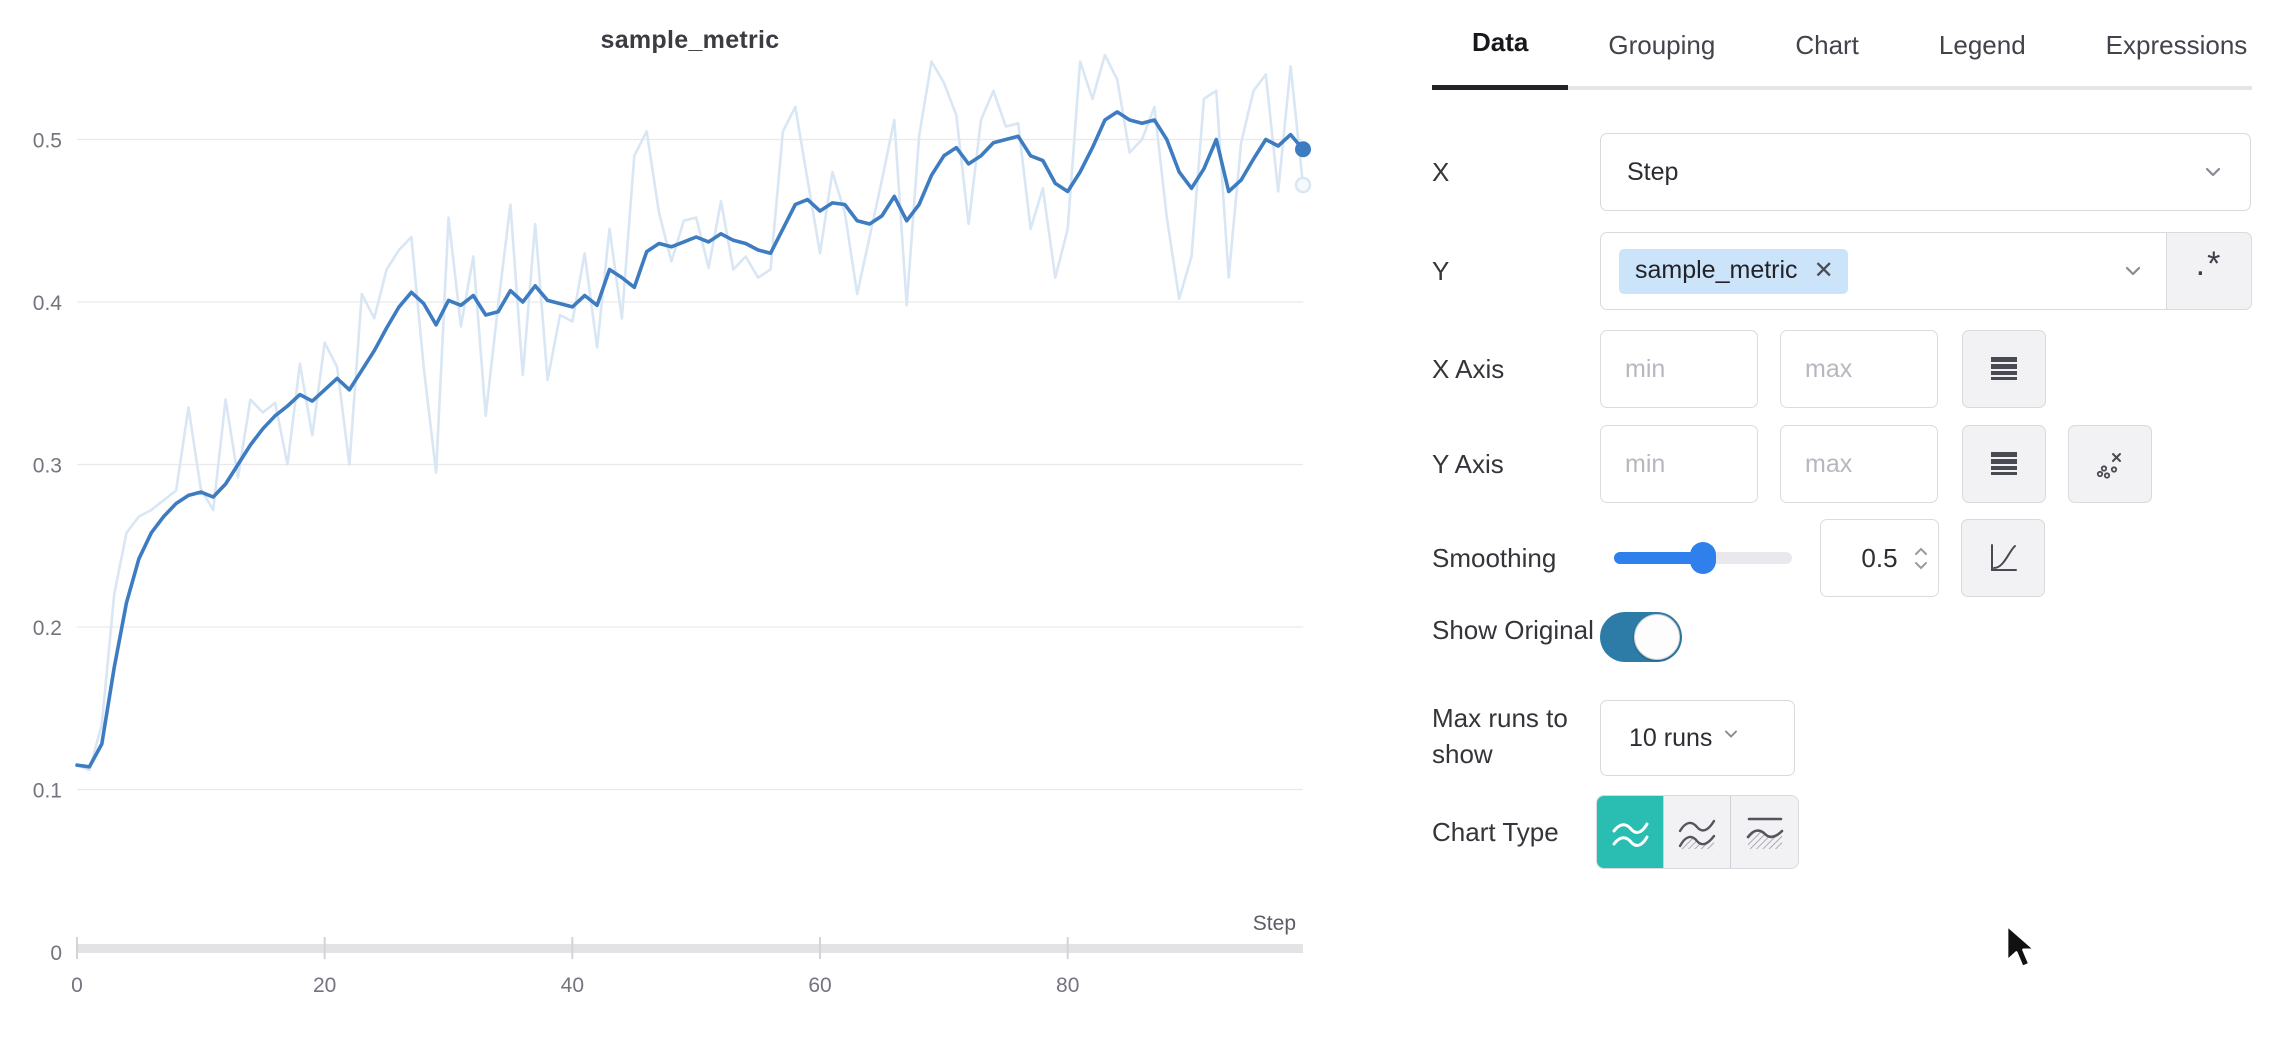 The height and width of the screenshot is (1040, 2272). I want to click on smoothing-type-button, so click(2003, 558).